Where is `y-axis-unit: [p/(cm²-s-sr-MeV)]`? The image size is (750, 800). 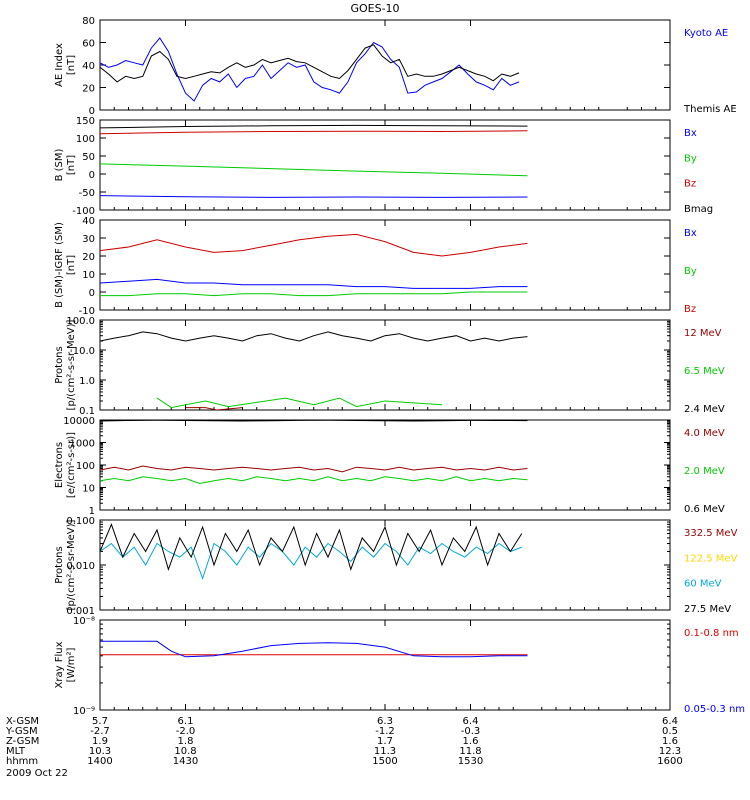
y-axis-unit: [p/(cm²-s-sr-MeV)] is located at coordinates (71, 564).